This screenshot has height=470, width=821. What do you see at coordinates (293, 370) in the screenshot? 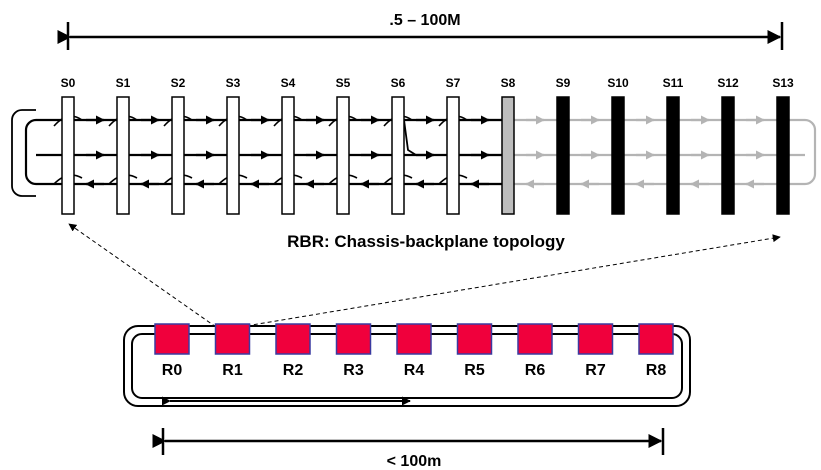
I see `ring-node-label: R2` at bounding box center [293, 370].